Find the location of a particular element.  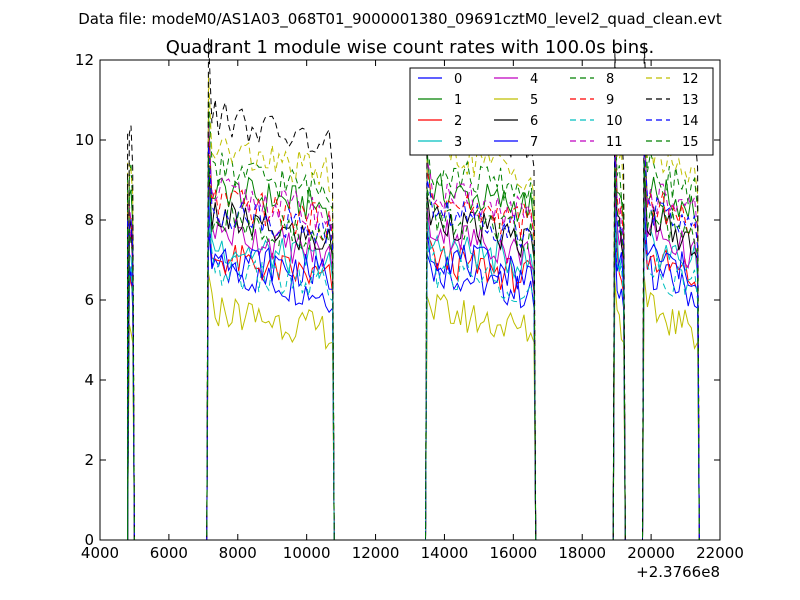

x-tick-label: 22000 is located at coordinates (720, 553).